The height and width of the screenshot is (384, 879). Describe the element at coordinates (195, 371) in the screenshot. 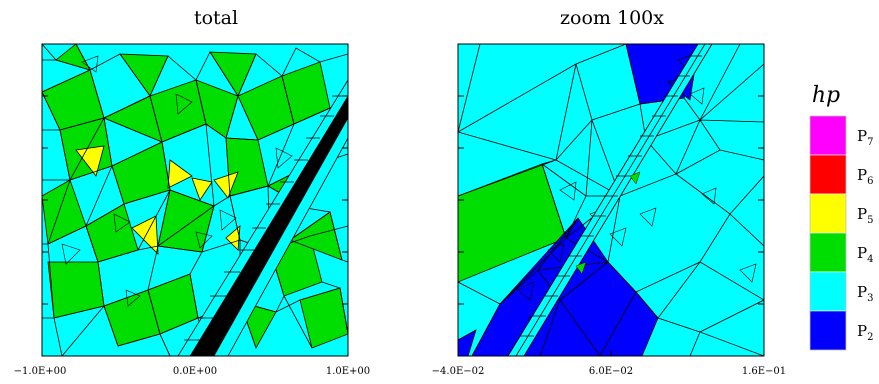

I see `x-tick-label: 0.0E+00` at that location.